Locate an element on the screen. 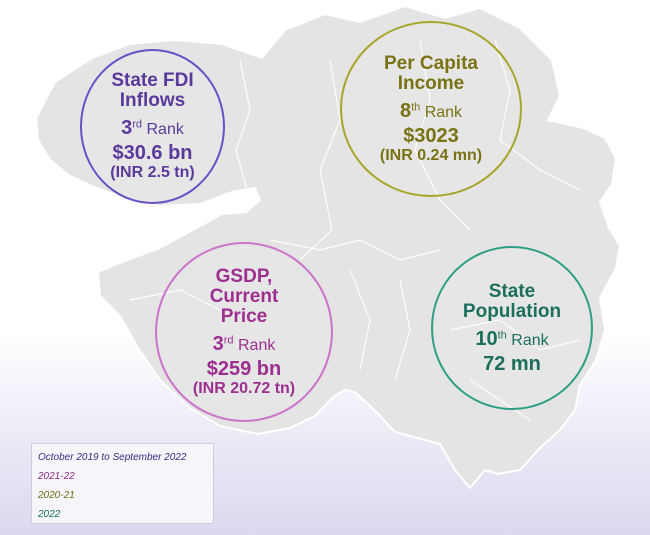  pci-rank: 8th Rank is located at coordinates (431, 110).